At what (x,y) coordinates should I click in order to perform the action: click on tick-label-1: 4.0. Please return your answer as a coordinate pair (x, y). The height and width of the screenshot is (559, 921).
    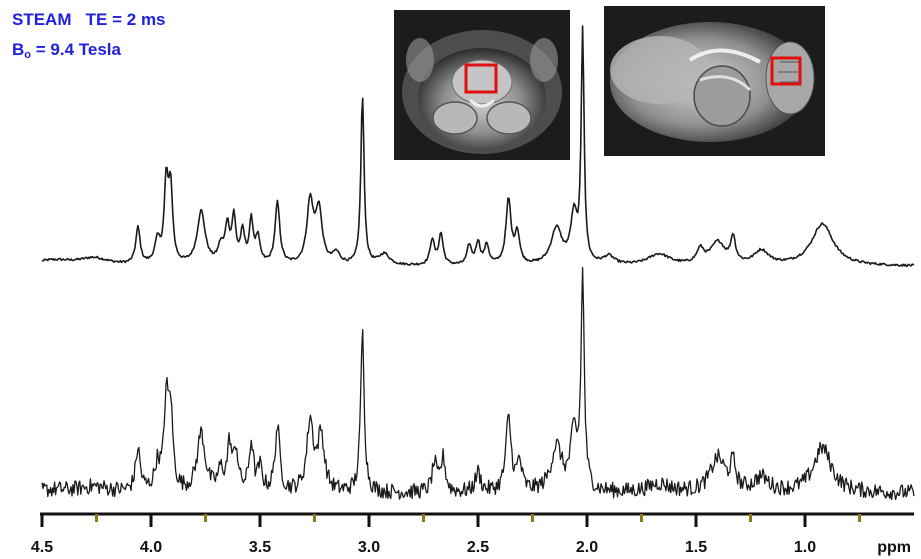
    Looking at the image, I should click on (151, 547).